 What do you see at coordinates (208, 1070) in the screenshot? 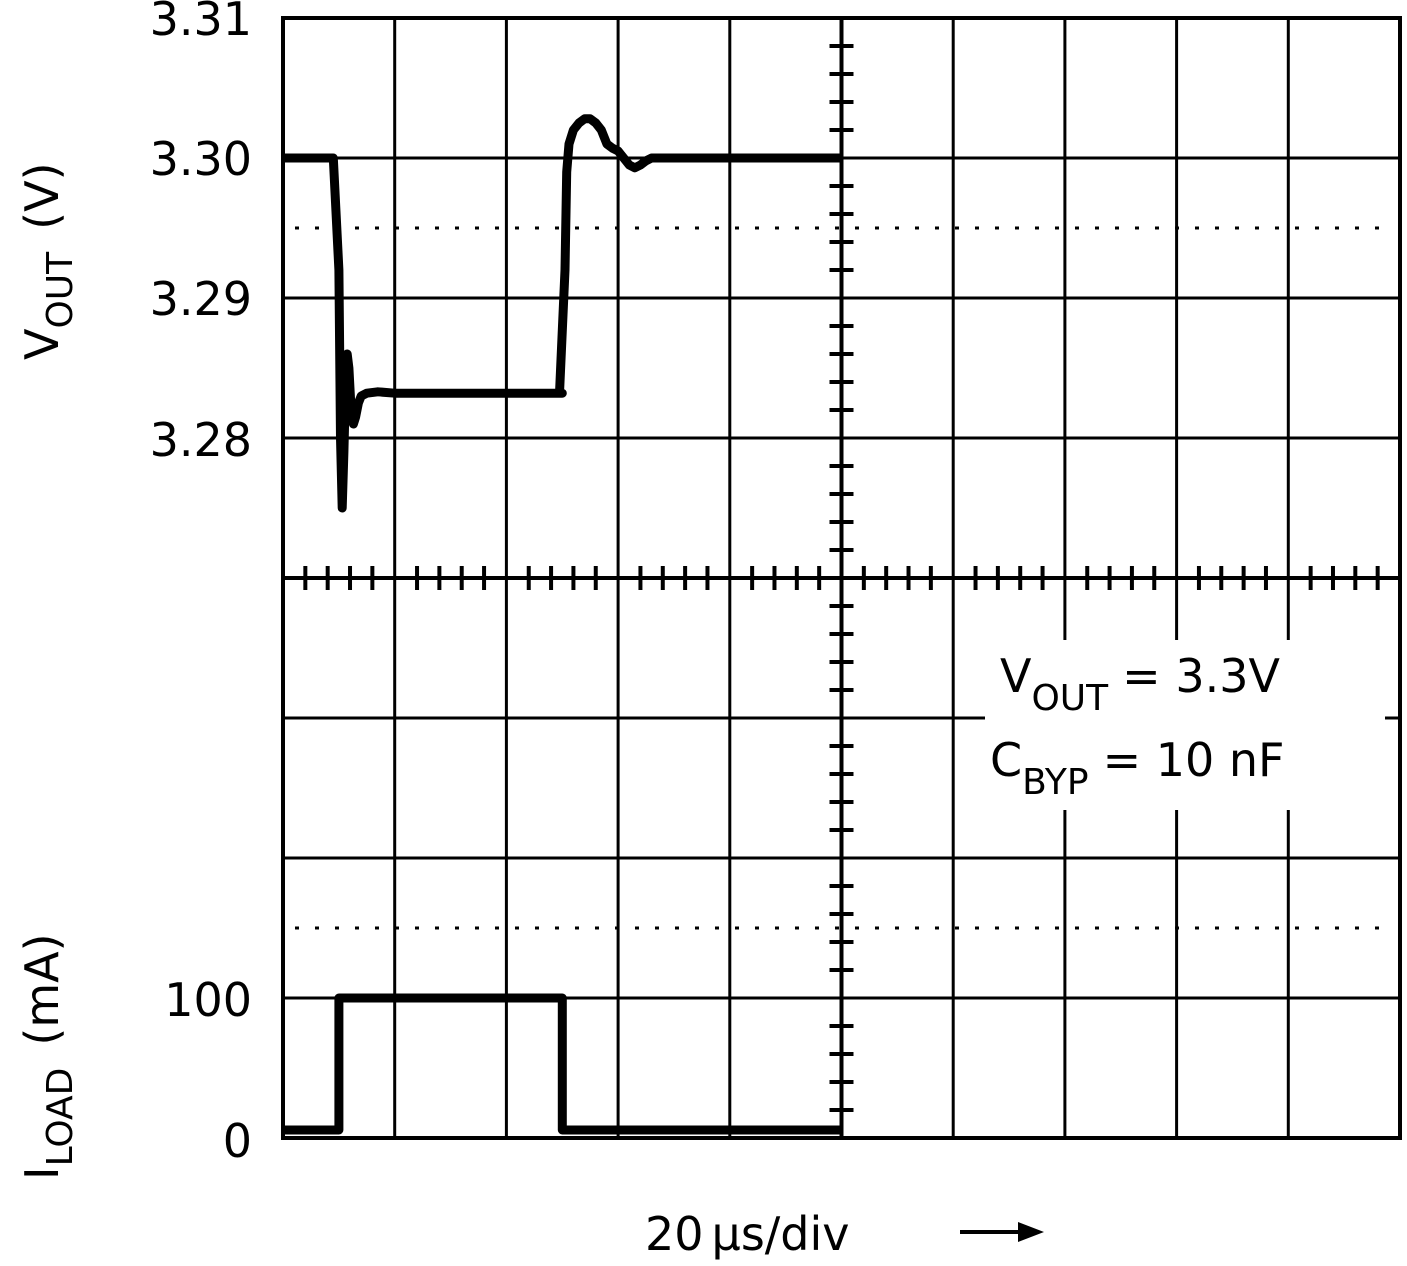
I see `iload-tick-labels: 100 0` at bounding box center [208, 1070].